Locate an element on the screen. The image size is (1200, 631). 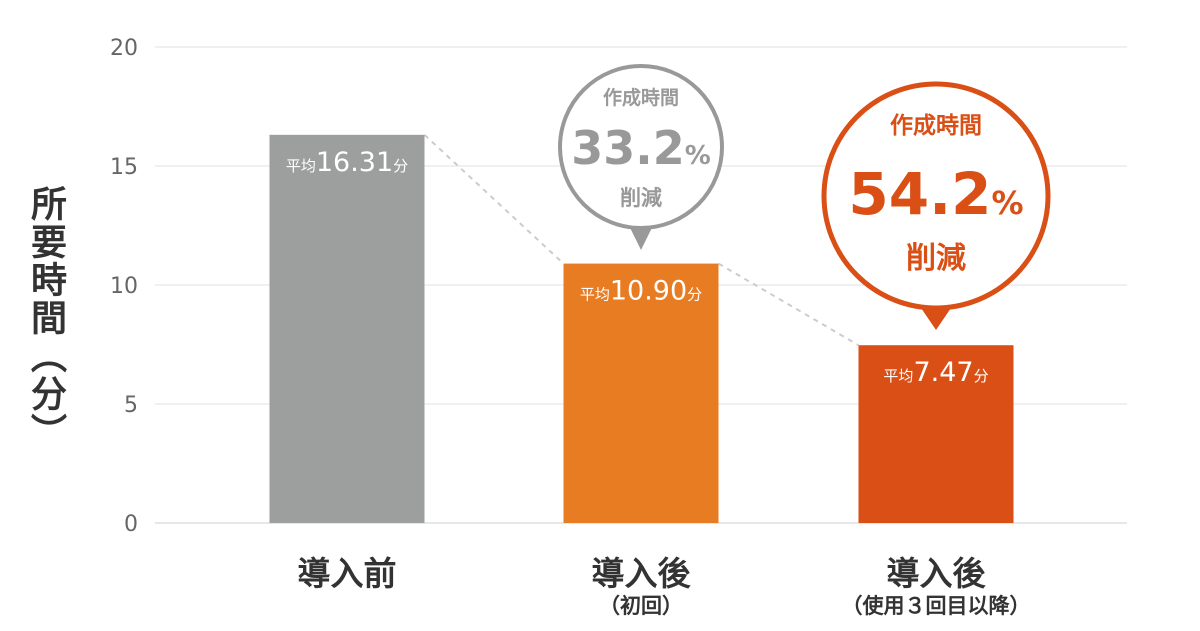
bar-value-number: 10.90 is located at coordinates (648, 291).